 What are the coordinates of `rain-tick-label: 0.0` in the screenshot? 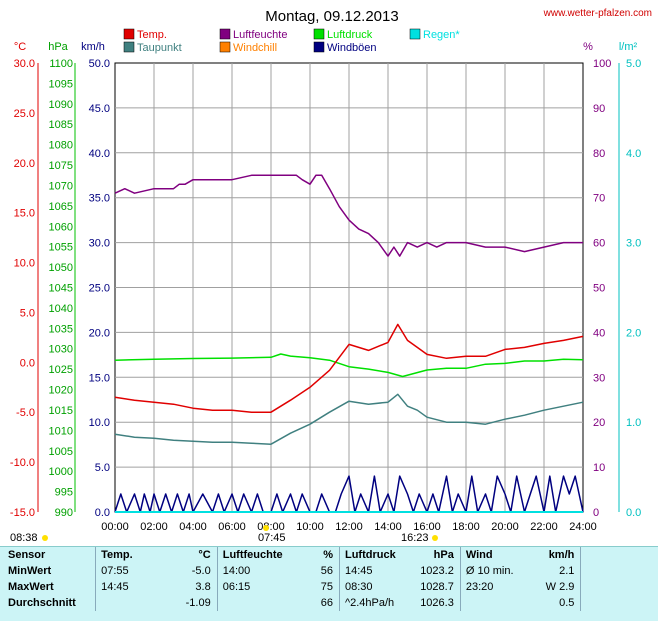 It's located at (633, 513).